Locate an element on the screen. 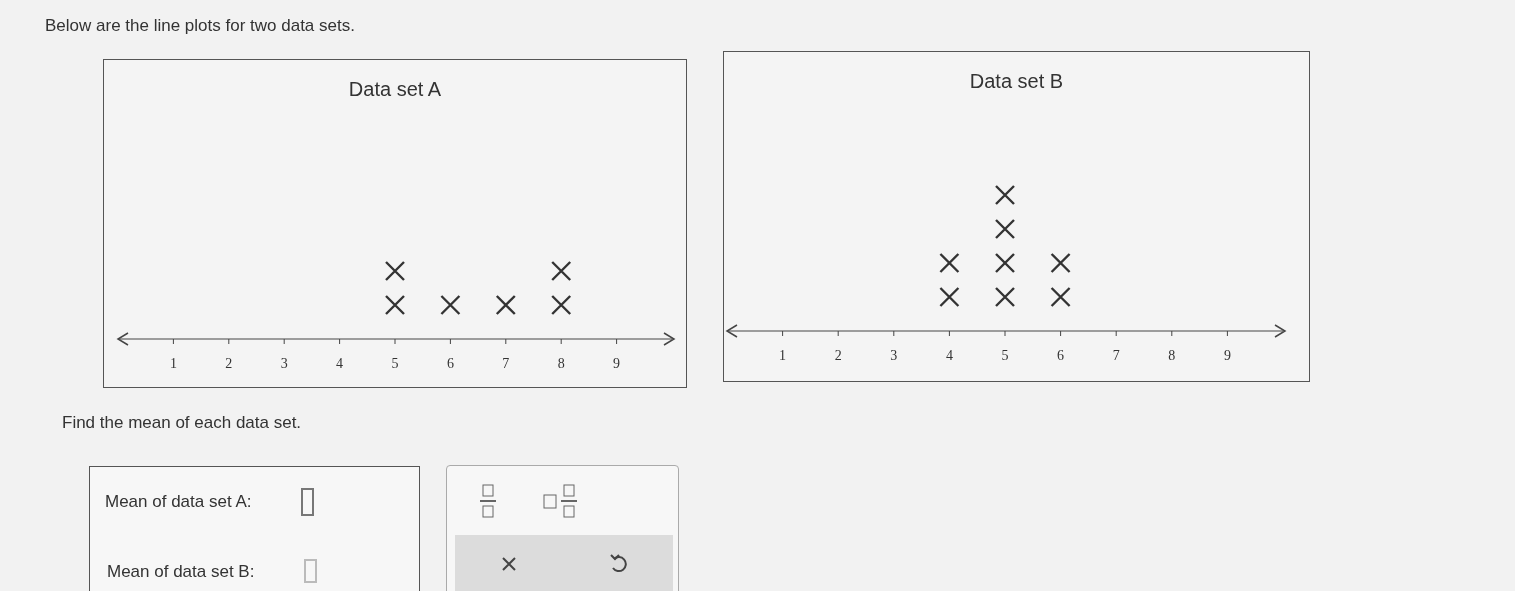 This screenshot has width=1515, height=591. chart-title: Data set B is located at coordinates (1016, 81).